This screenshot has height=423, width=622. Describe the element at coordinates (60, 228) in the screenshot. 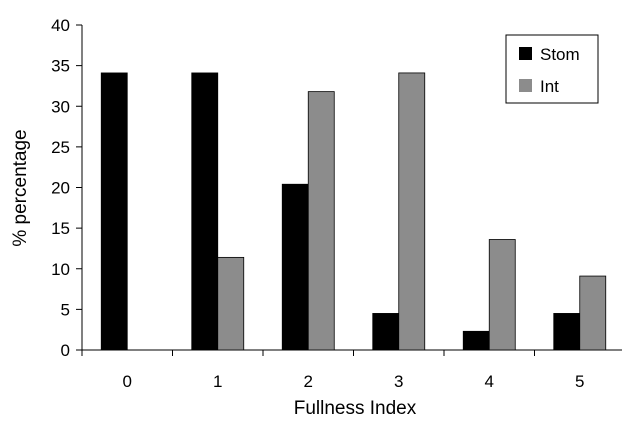

I see `y-tick-label: 15` at that location.